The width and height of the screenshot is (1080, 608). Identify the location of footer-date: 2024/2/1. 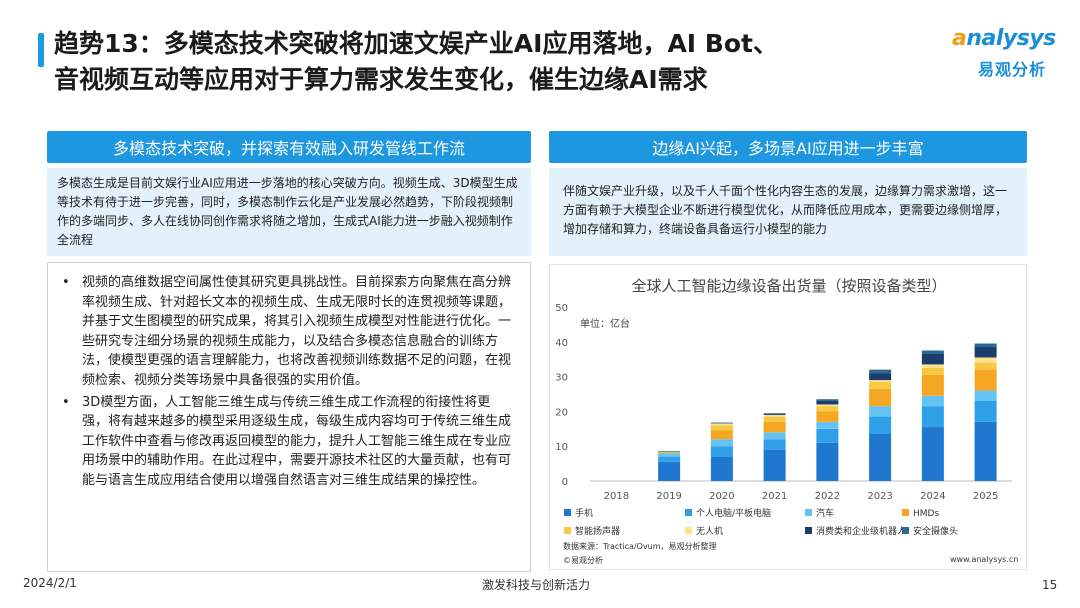
(50, 583).